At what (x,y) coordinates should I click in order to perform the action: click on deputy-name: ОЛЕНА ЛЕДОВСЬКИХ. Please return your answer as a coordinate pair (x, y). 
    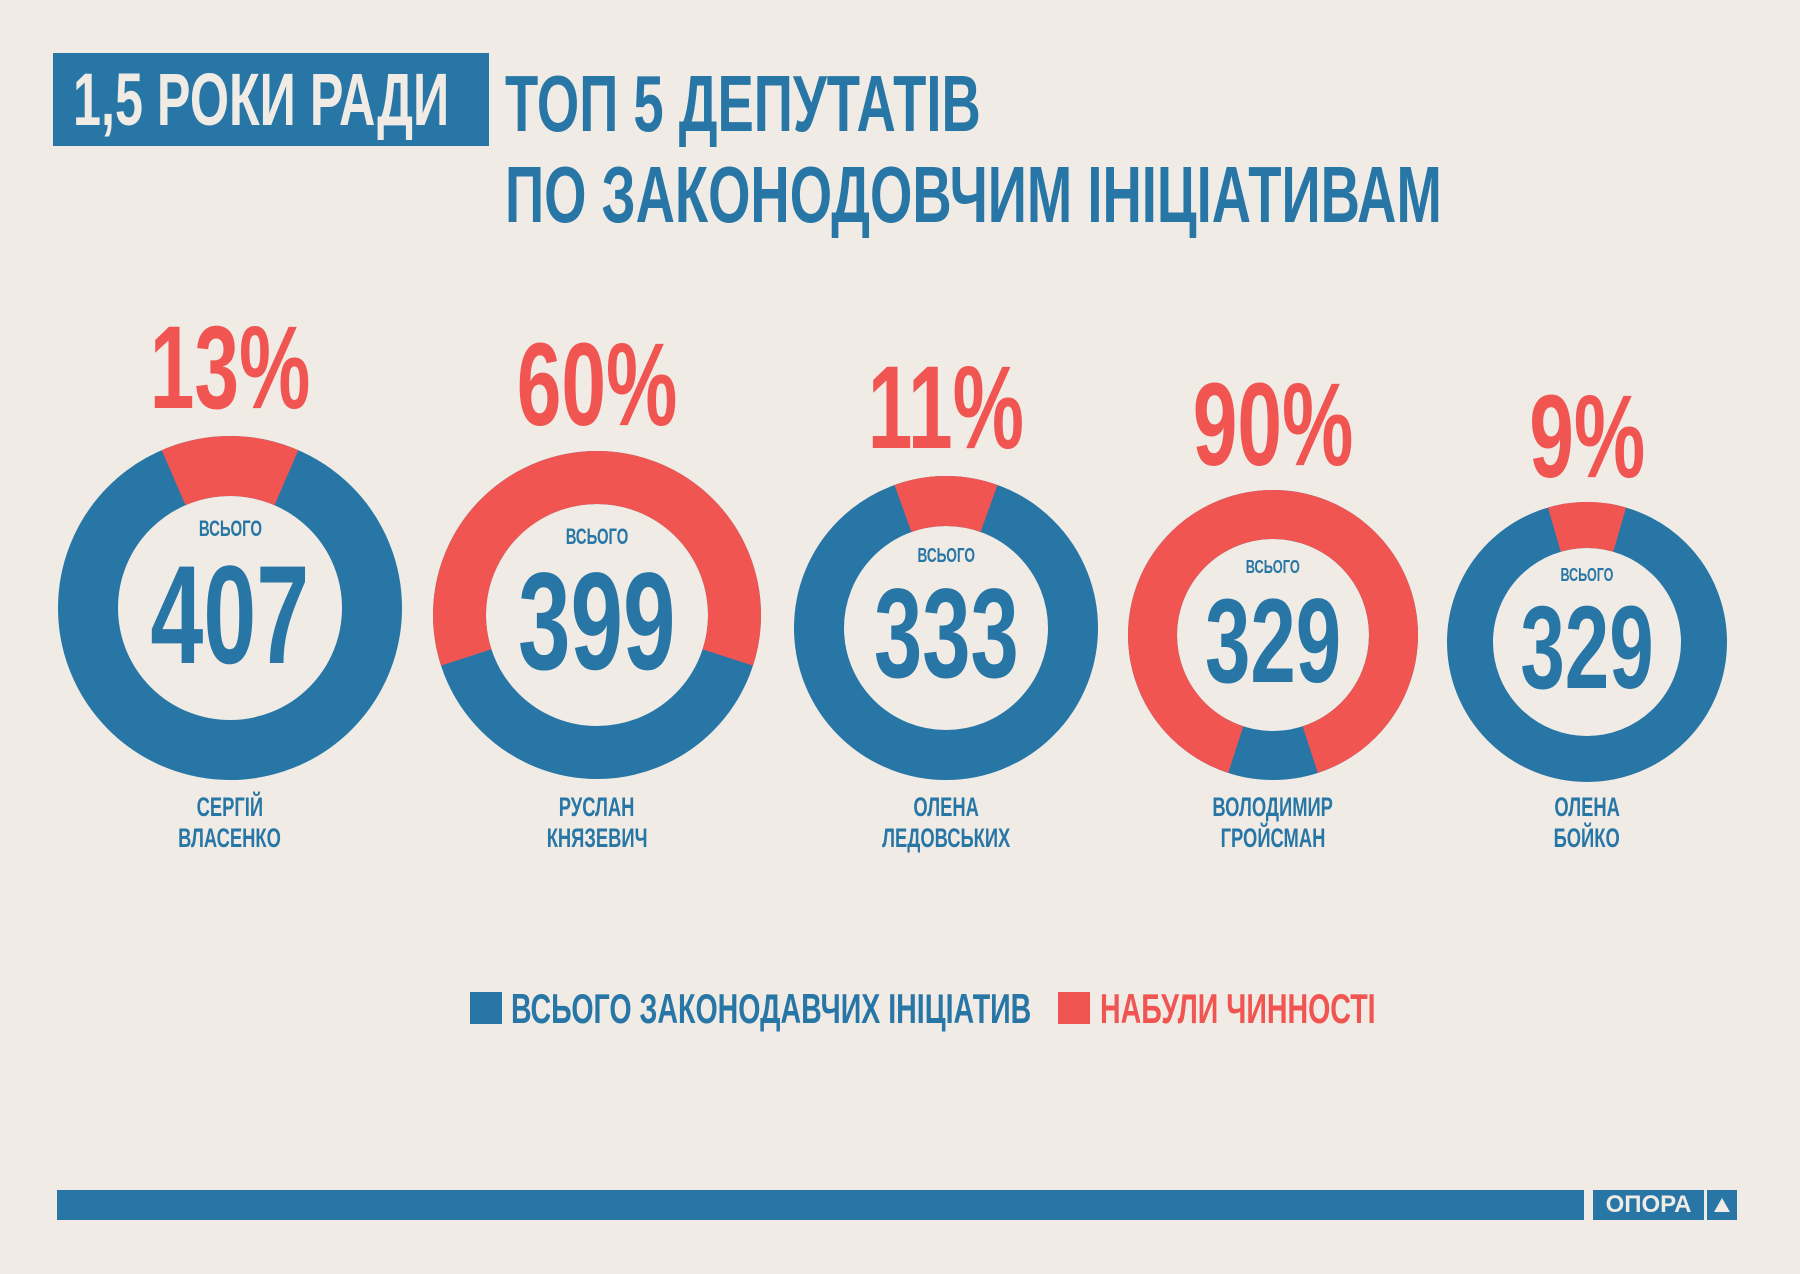
    Looking at the image, I should click on (946, 822).